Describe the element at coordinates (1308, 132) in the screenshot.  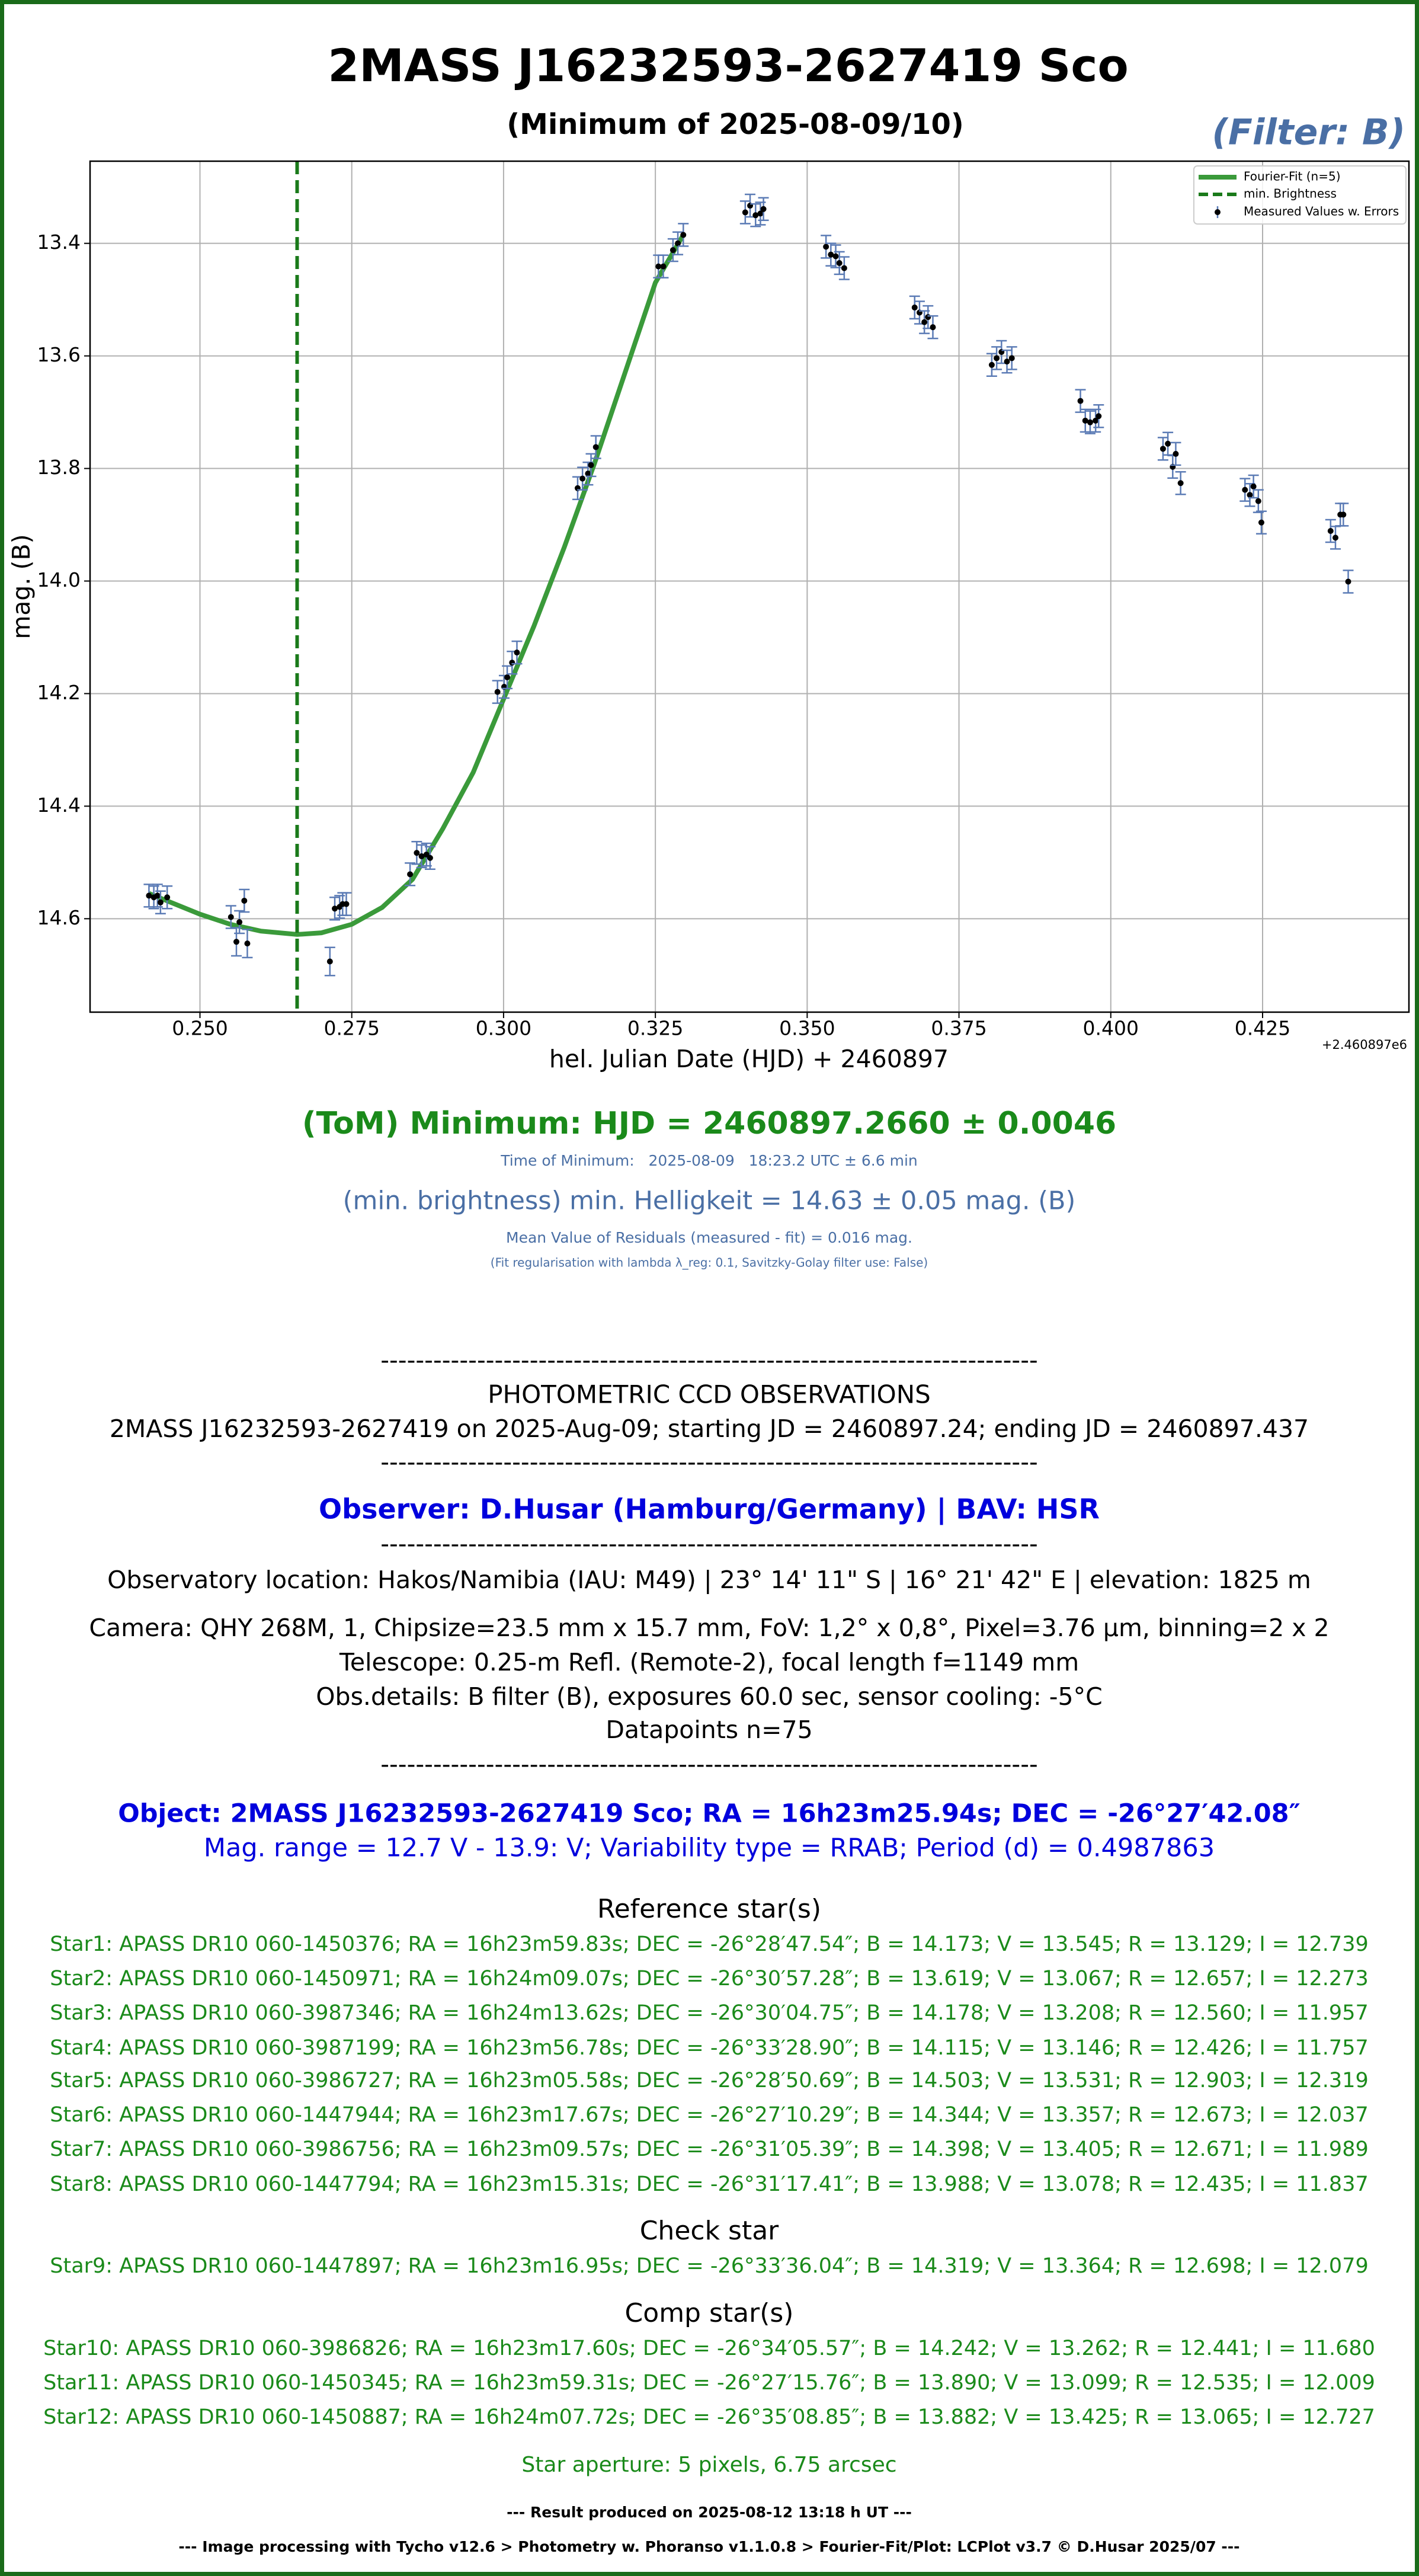
I see `filter-label: (Filter: B)` at that location.